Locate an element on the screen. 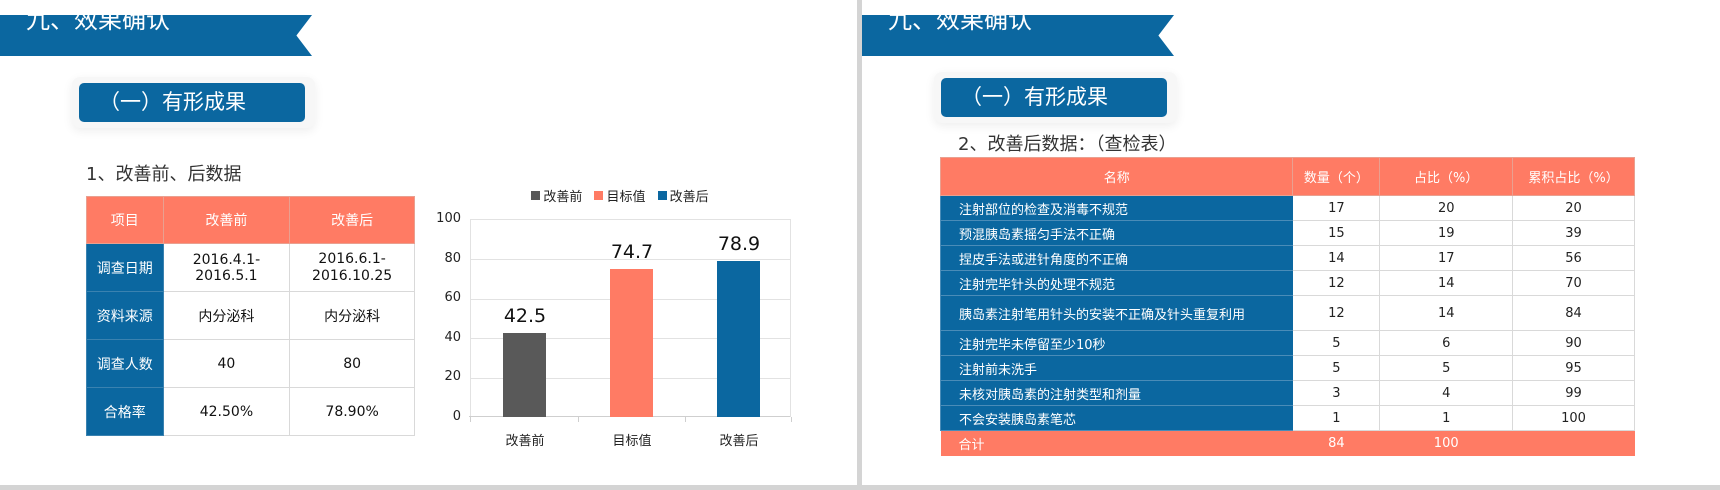 This screenshot has height=490, width=1720. cell-percent: 1 is located at coordinates (1446, 418).